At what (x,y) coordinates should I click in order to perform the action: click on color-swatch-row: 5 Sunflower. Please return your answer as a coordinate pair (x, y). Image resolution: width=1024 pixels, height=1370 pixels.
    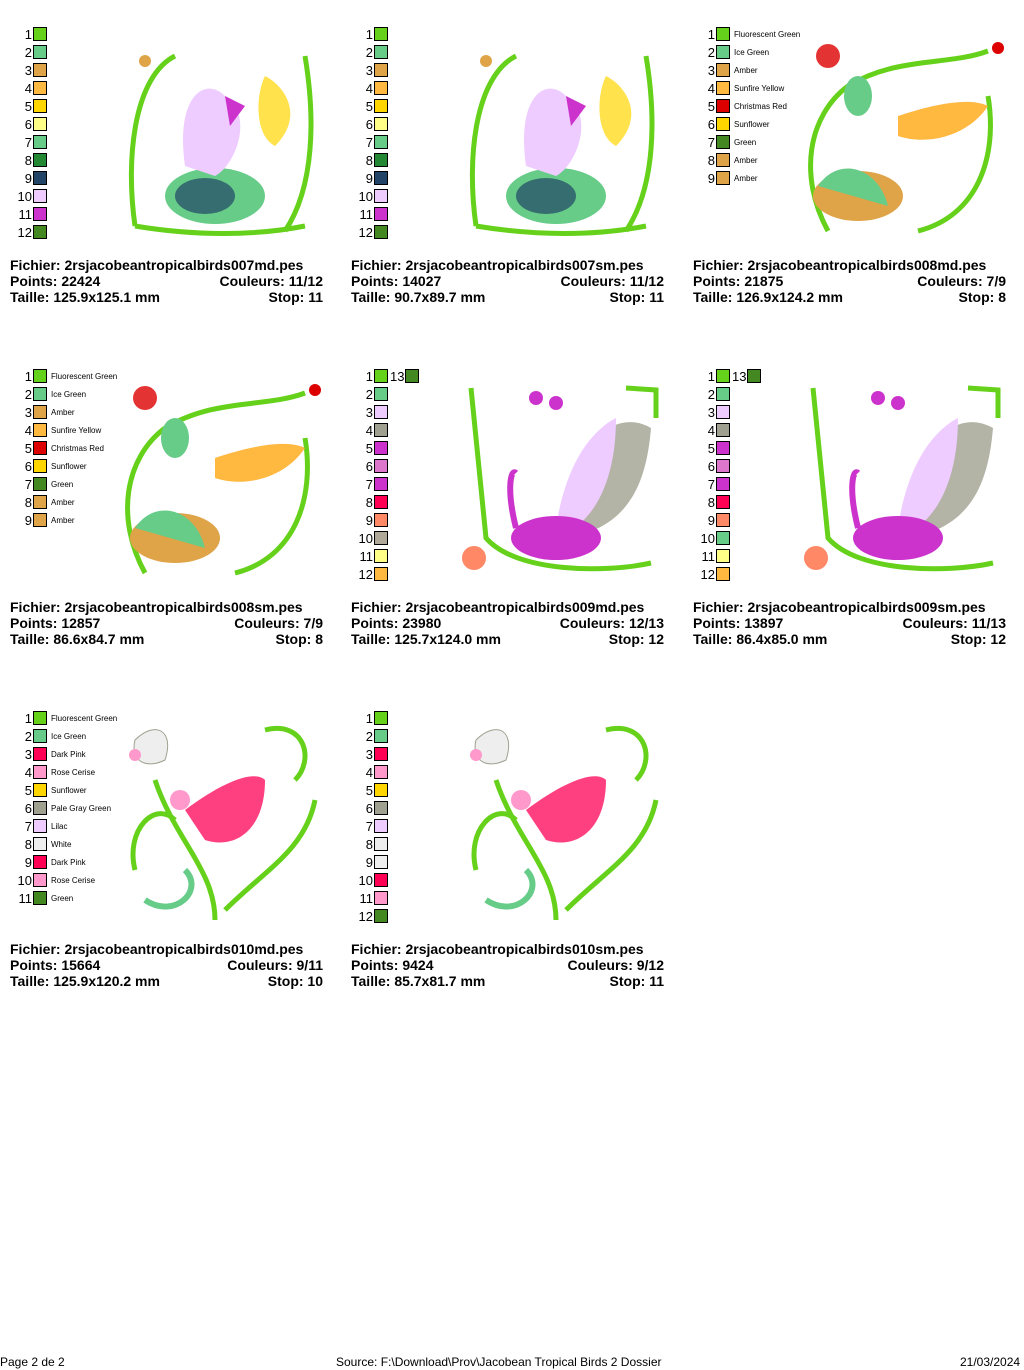
    Looking at the image, I should click on (48, 790).